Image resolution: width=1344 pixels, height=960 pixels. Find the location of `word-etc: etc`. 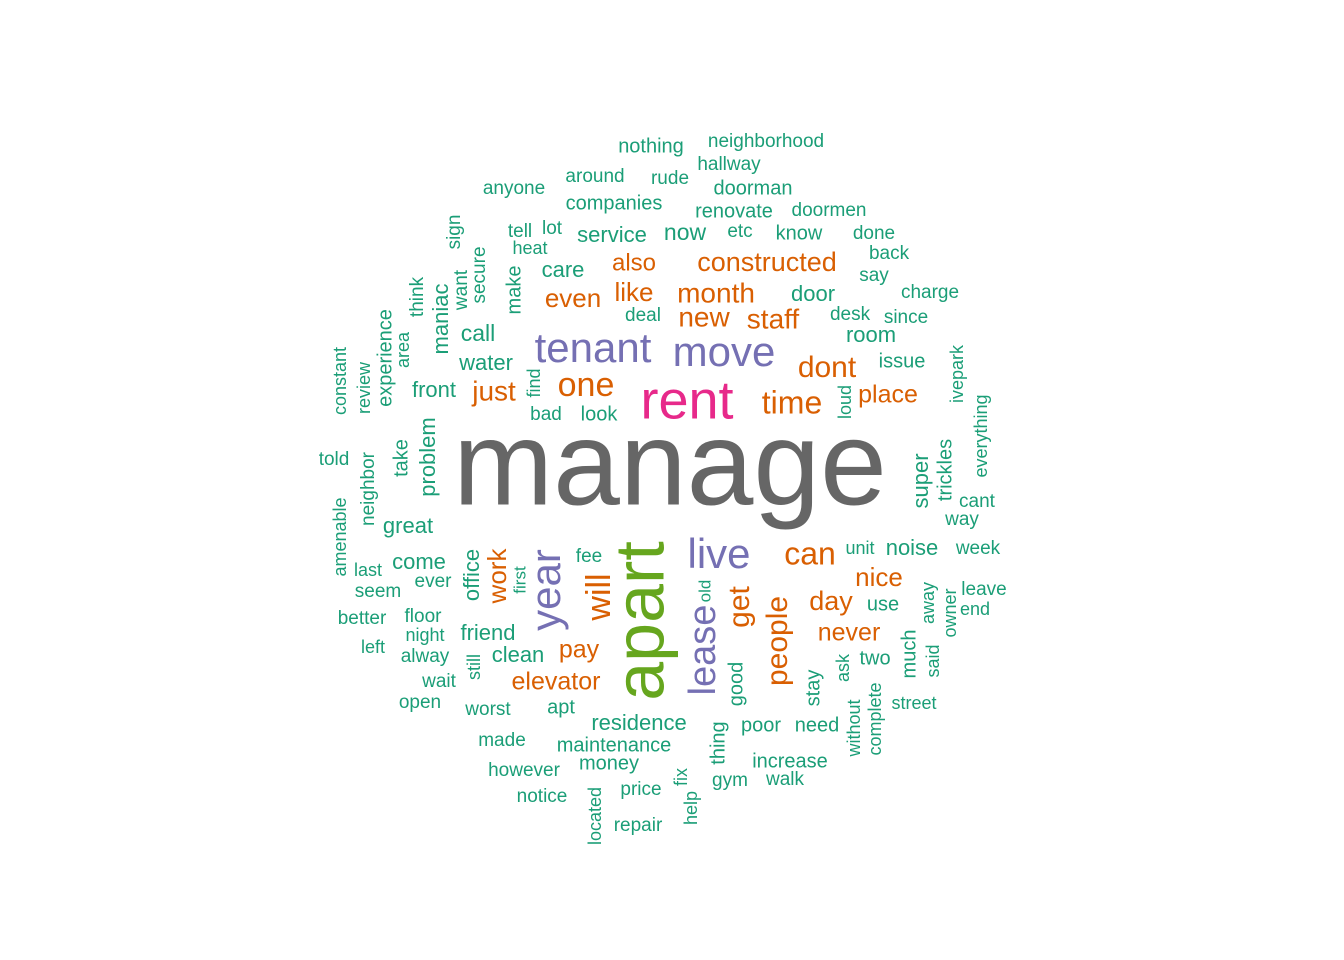

word-etc: etc is located at coordinates (739, 231).